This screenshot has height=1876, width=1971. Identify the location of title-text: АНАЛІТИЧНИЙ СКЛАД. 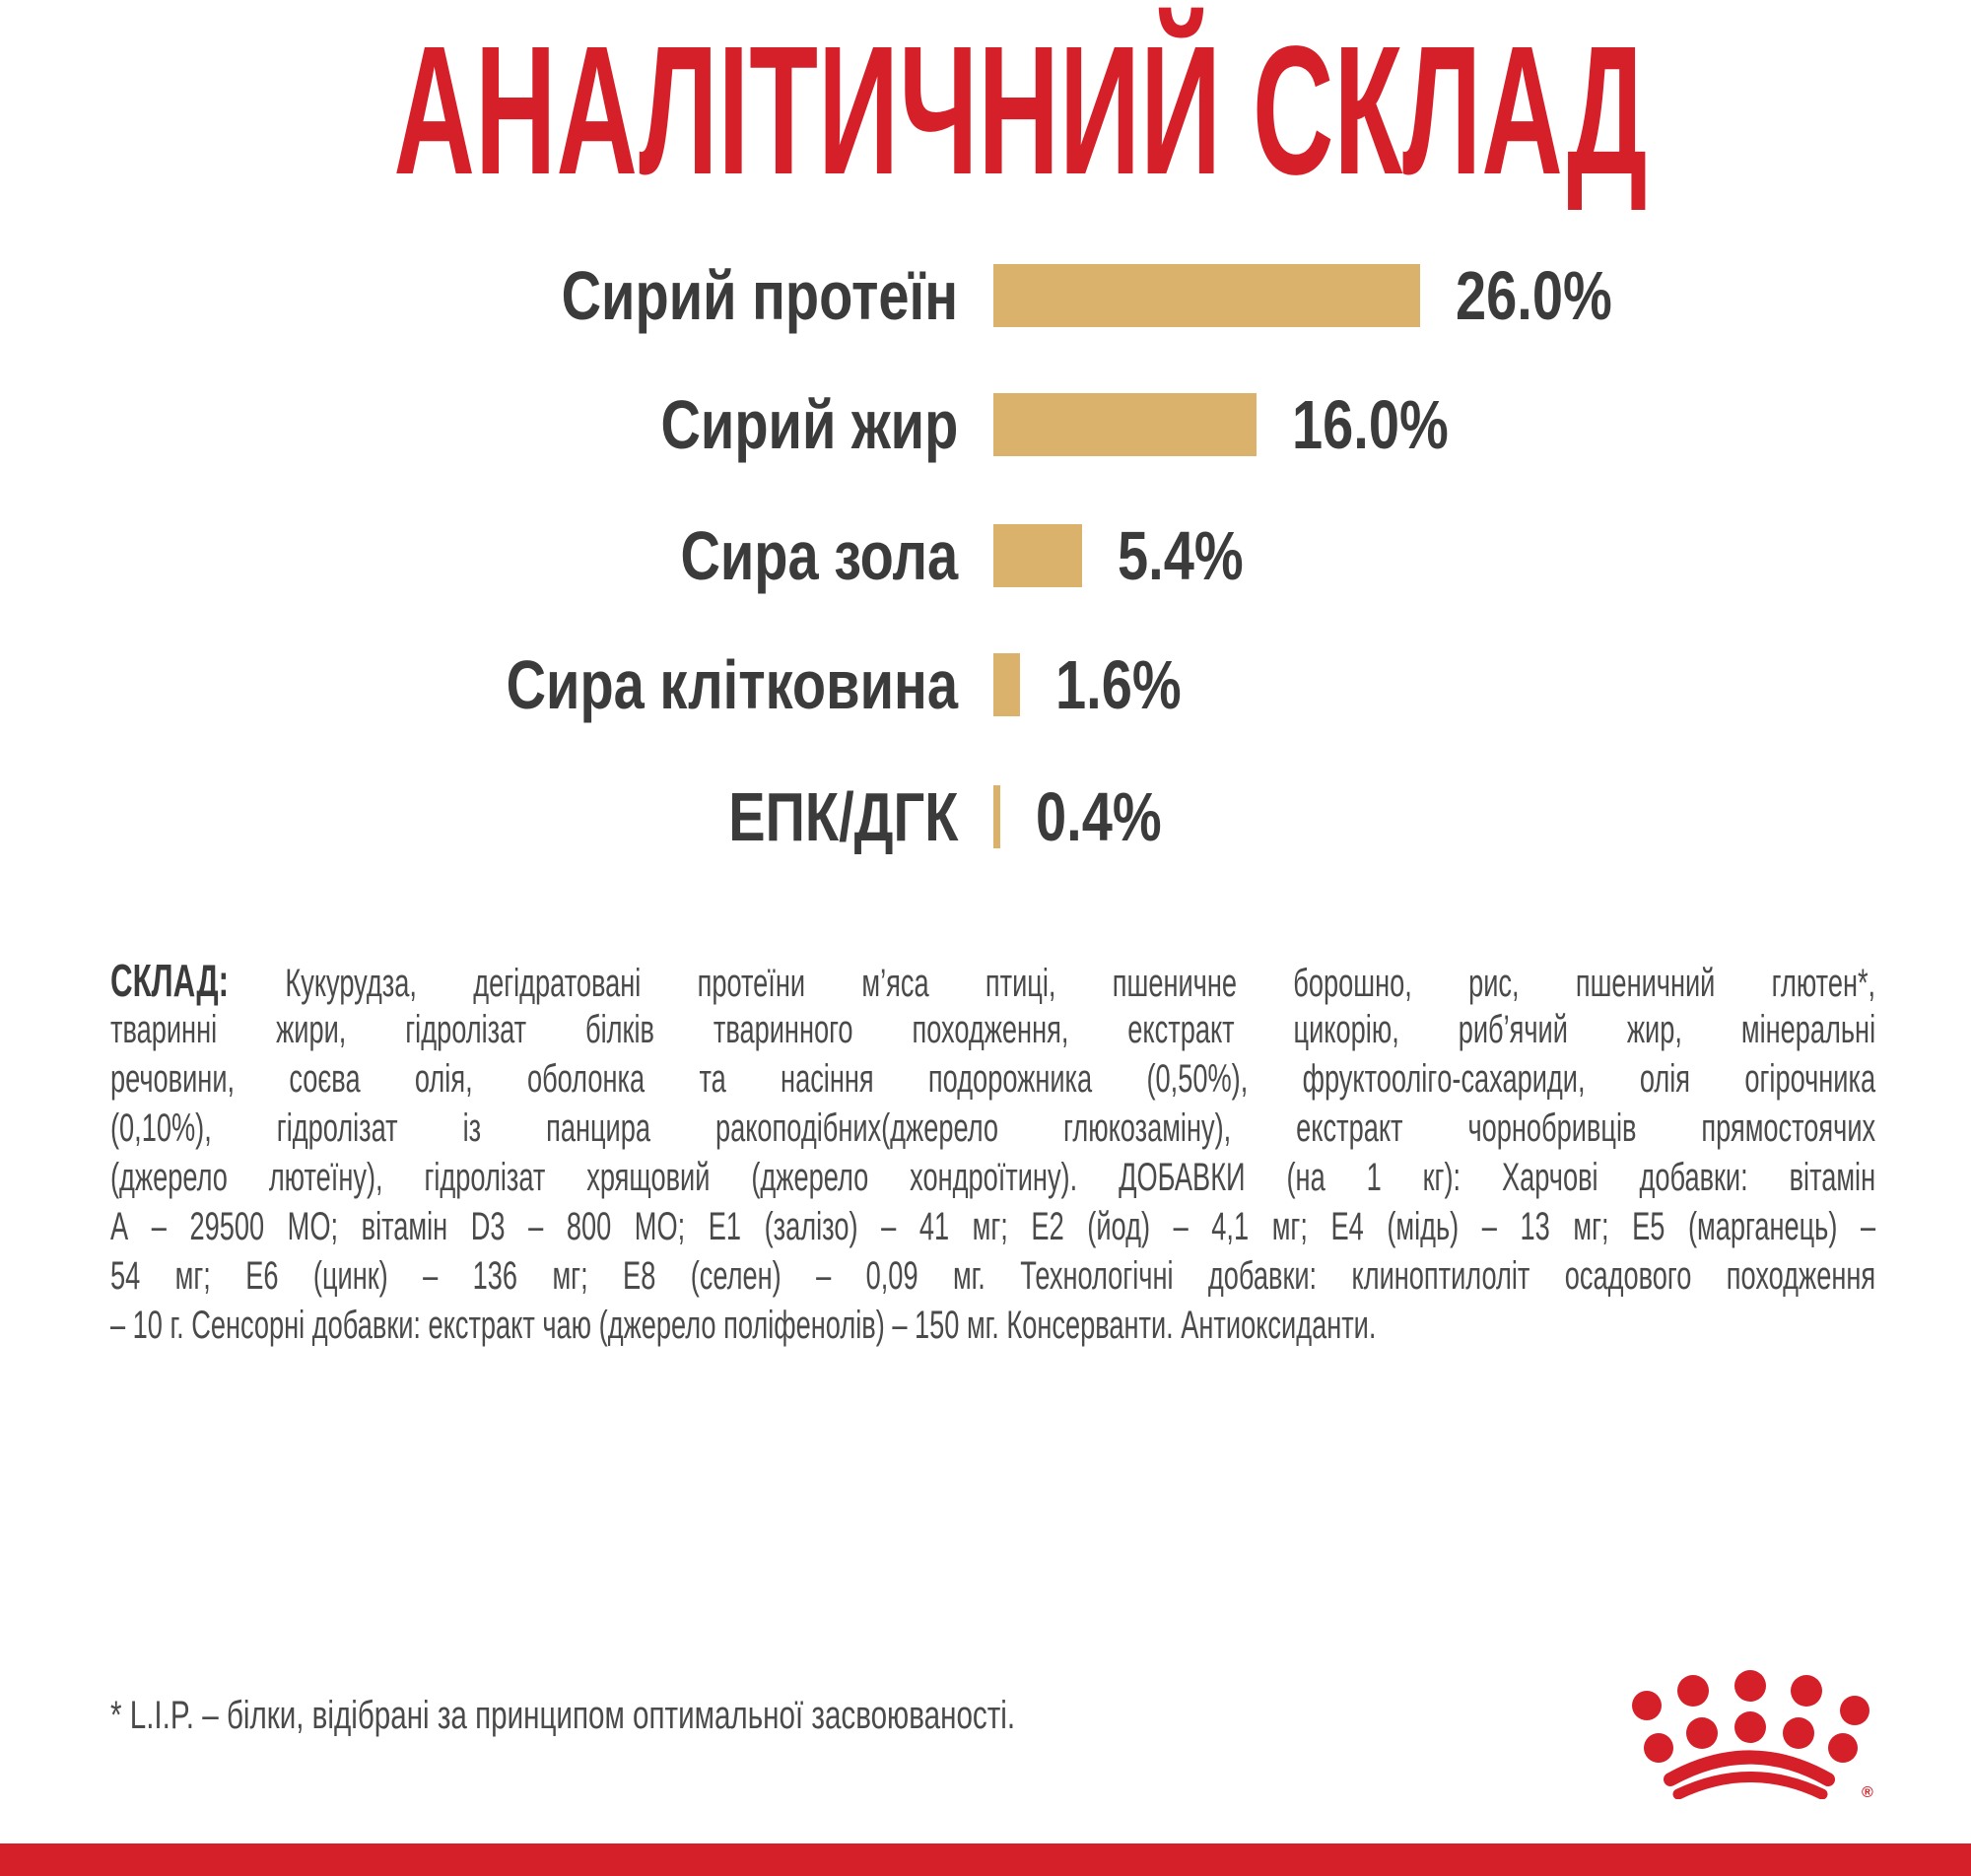
(1020, 111).